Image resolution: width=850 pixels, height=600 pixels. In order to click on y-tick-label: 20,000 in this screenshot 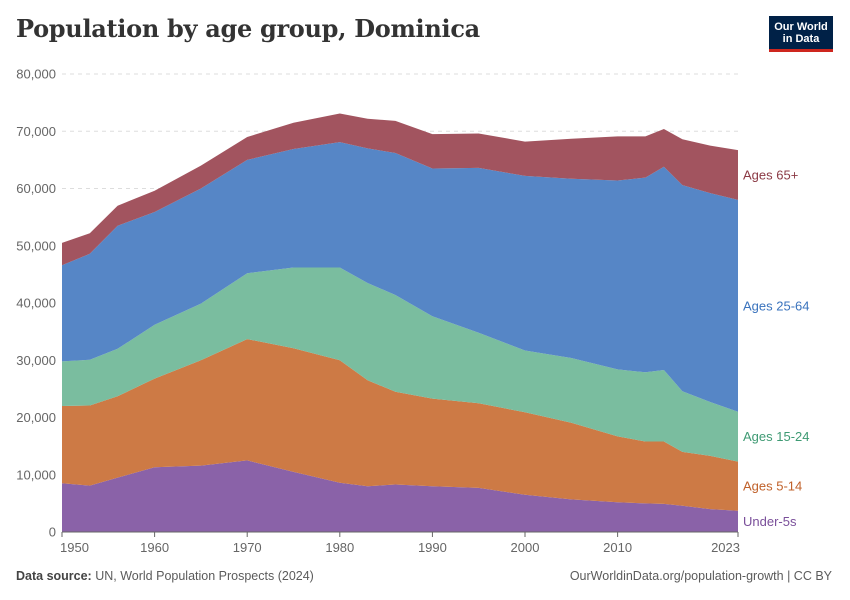, I will do `click(36, 417)`.